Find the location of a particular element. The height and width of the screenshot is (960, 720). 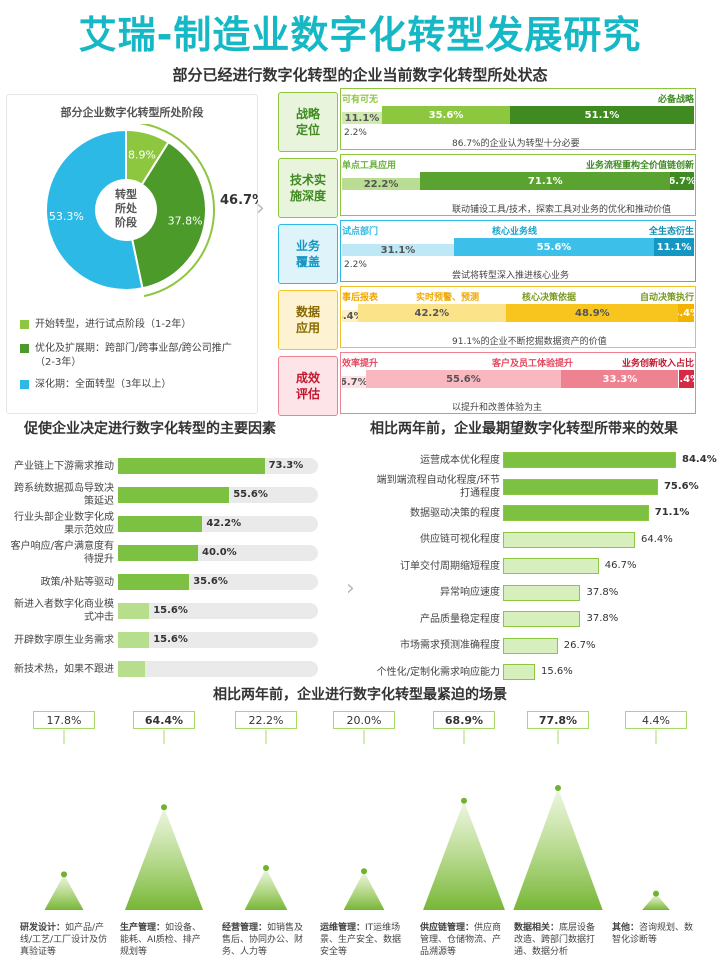

stacked-segment: 71.1% is located at coordinates (545, 181).